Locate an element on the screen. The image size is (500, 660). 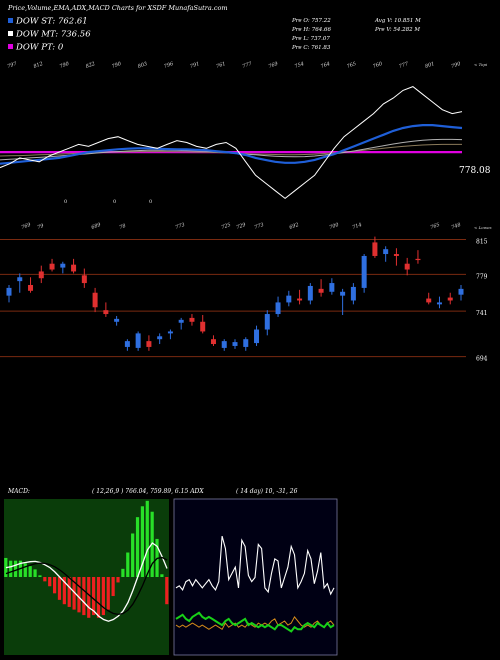
low-number: 692 is located at coordinates (294, 226).